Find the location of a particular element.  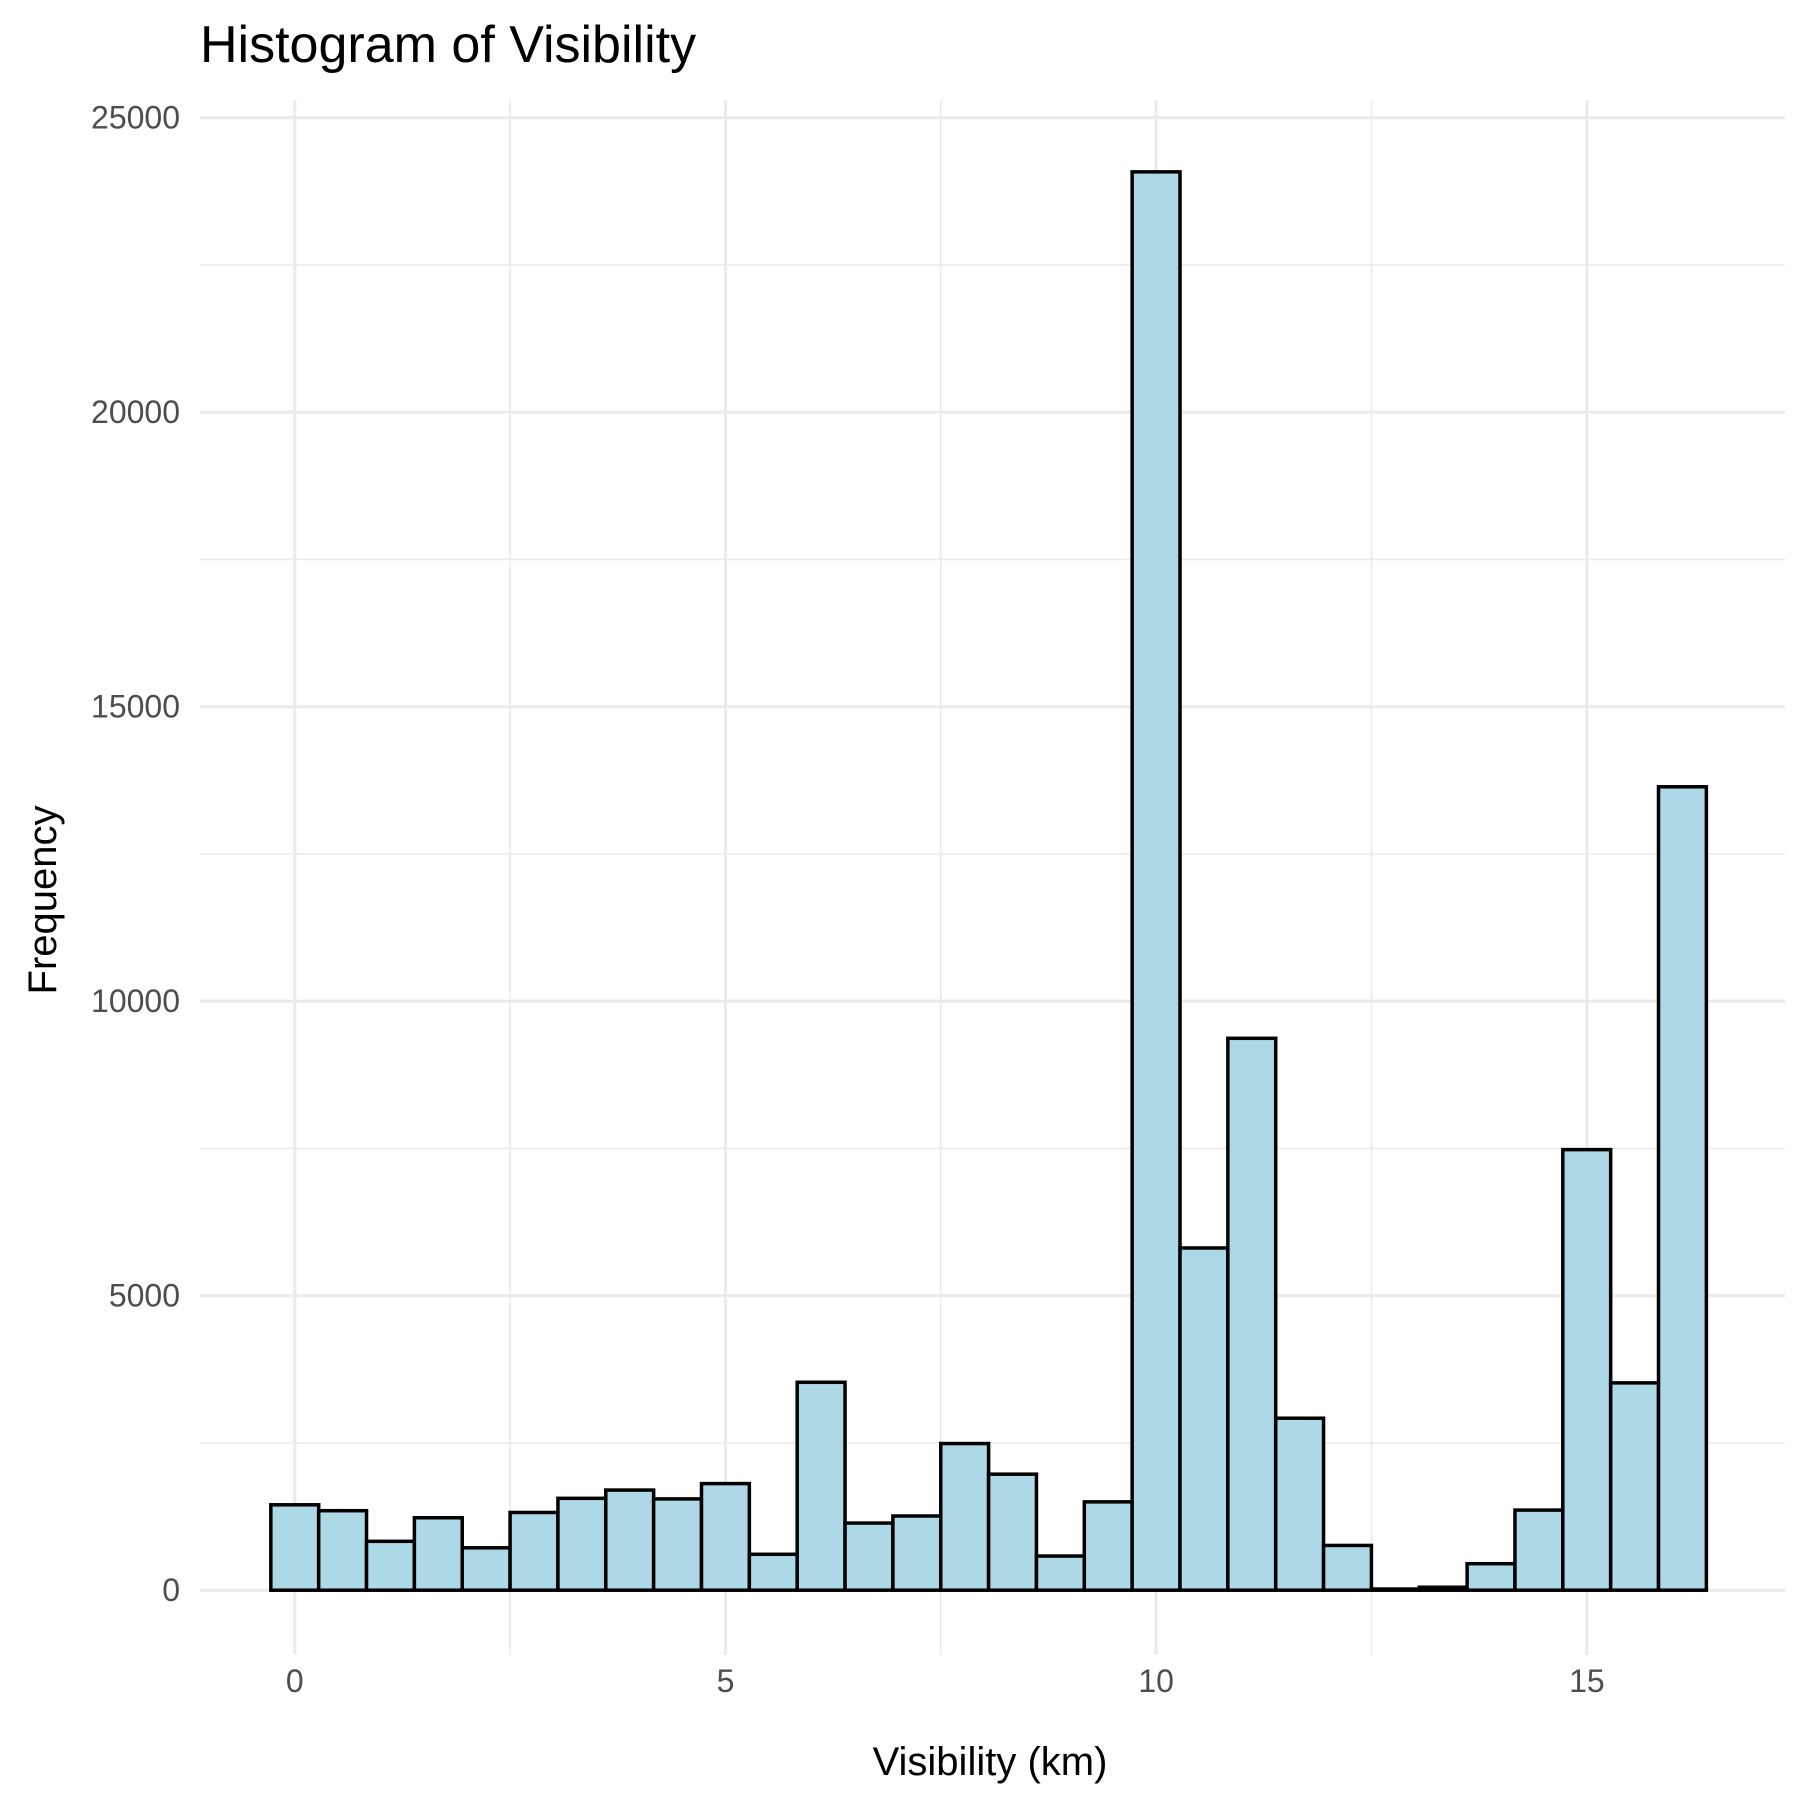

y-tick-label: 15000 is located at coordinates (135, 707).